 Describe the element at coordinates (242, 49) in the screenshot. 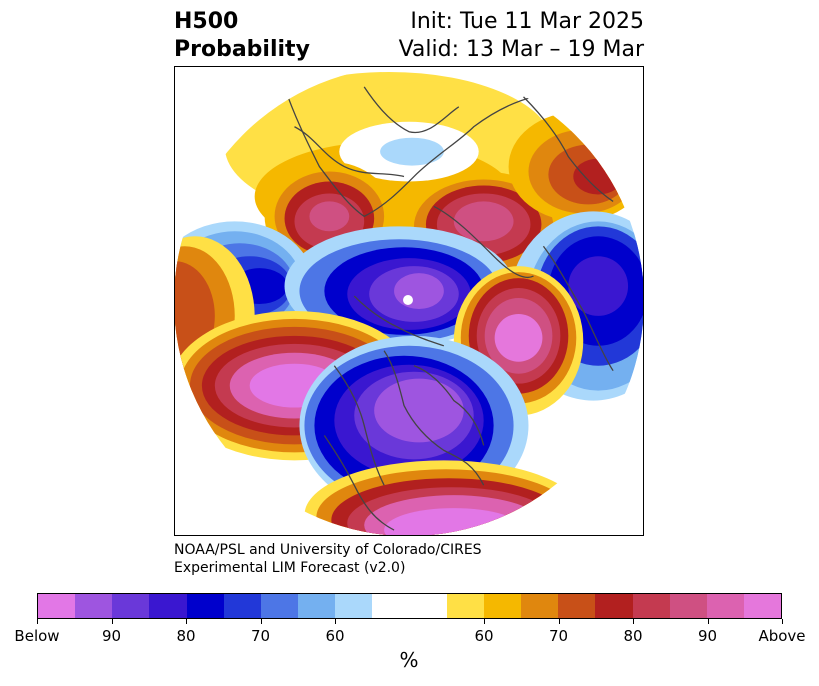

I see `title-type: Probability` at that location.